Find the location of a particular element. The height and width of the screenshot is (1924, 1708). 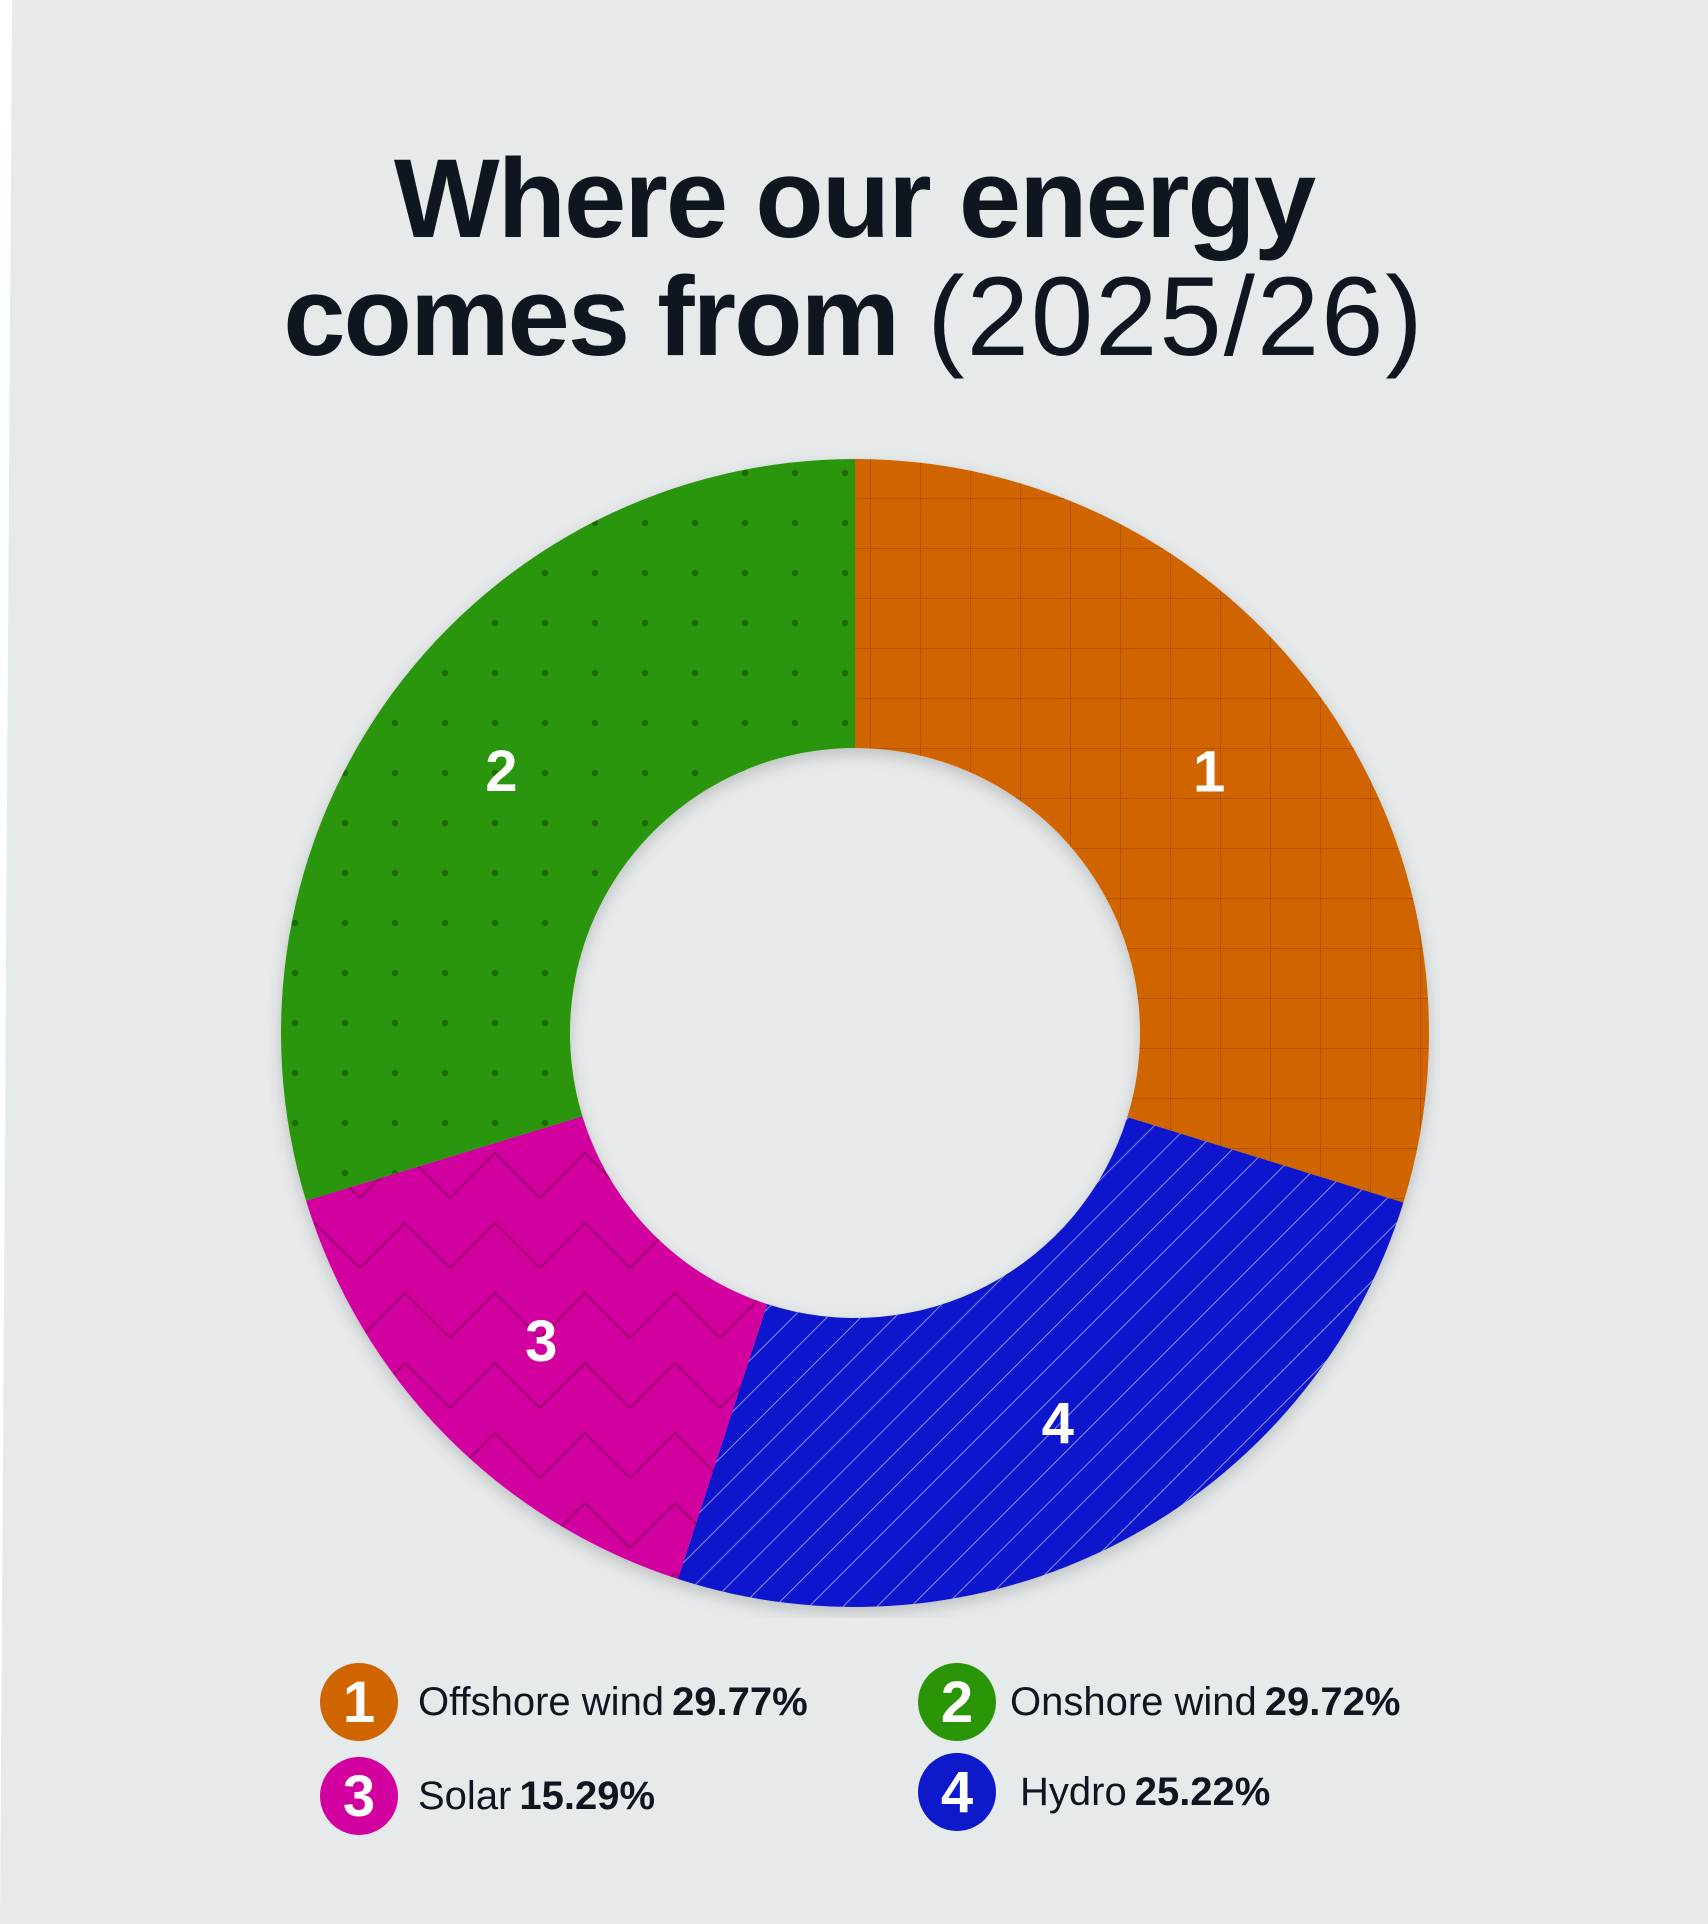

slice-pattern-offshore-wind is located at coordinates (1142, 831).